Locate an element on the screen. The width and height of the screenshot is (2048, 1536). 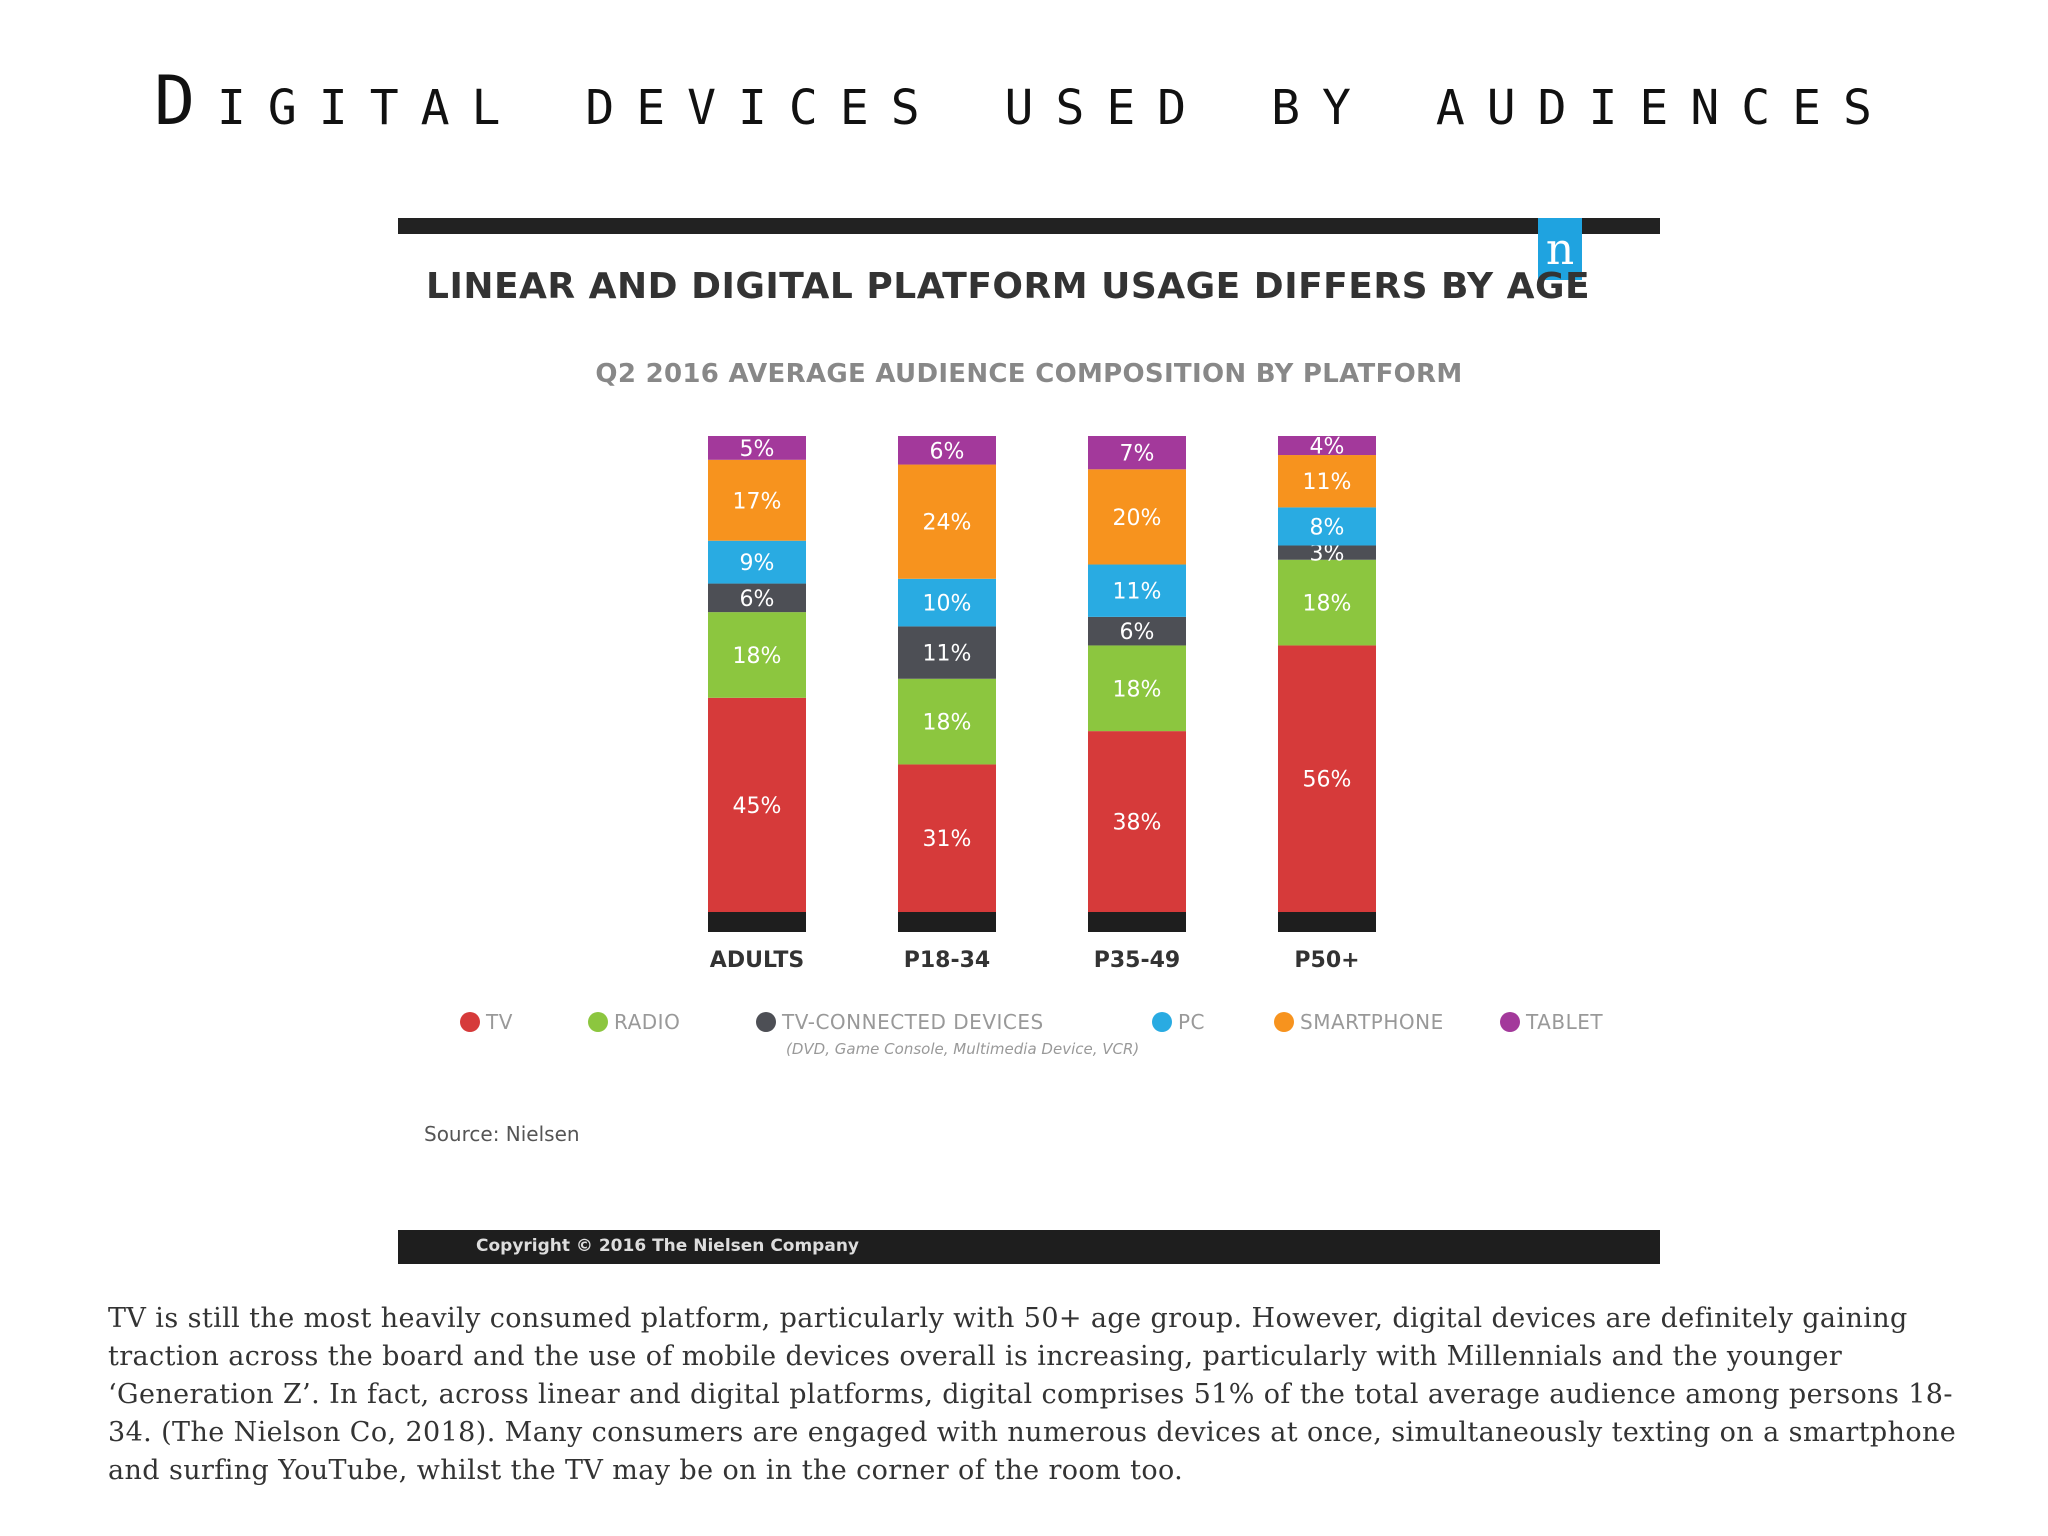
data-label: 4% is located at coordinates (1327, 447).